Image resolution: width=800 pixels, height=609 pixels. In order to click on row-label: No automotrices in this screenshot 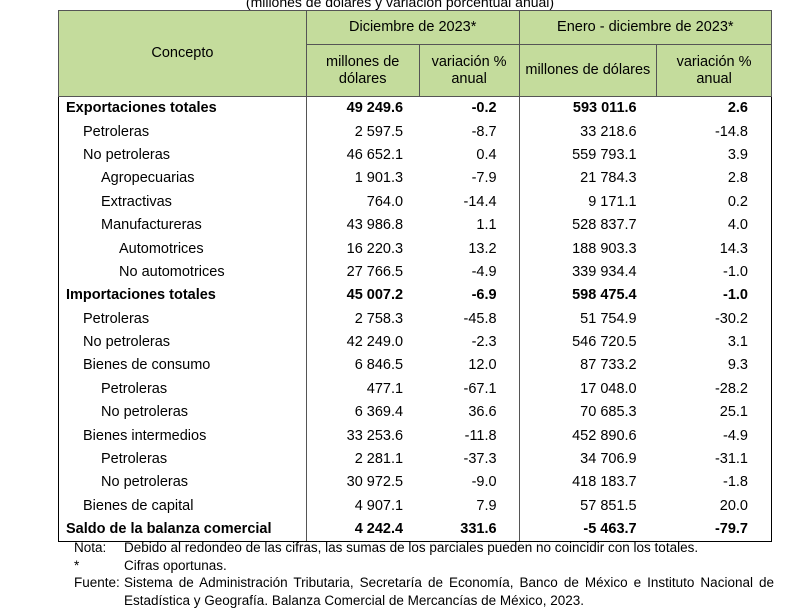, I will do `click(182, 272)`.